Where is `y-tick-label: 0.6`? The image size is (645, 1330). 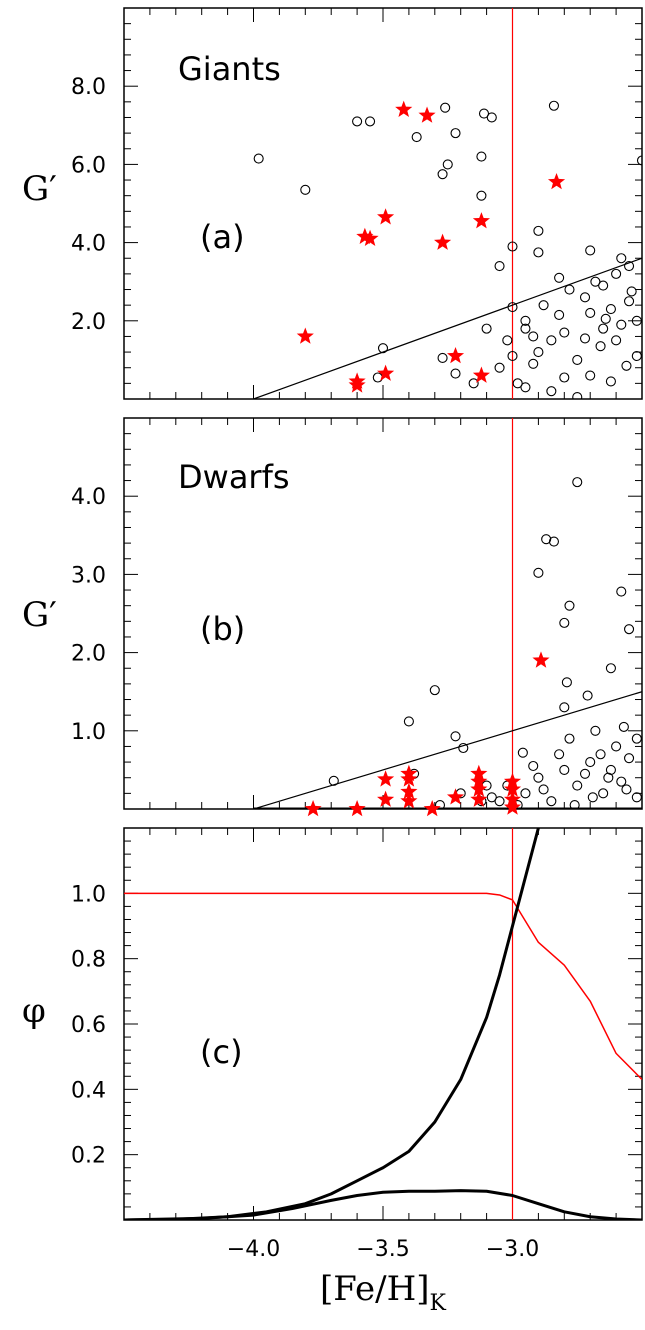
y-tick-label: 0.6 is located at coordinates (88, 1025).